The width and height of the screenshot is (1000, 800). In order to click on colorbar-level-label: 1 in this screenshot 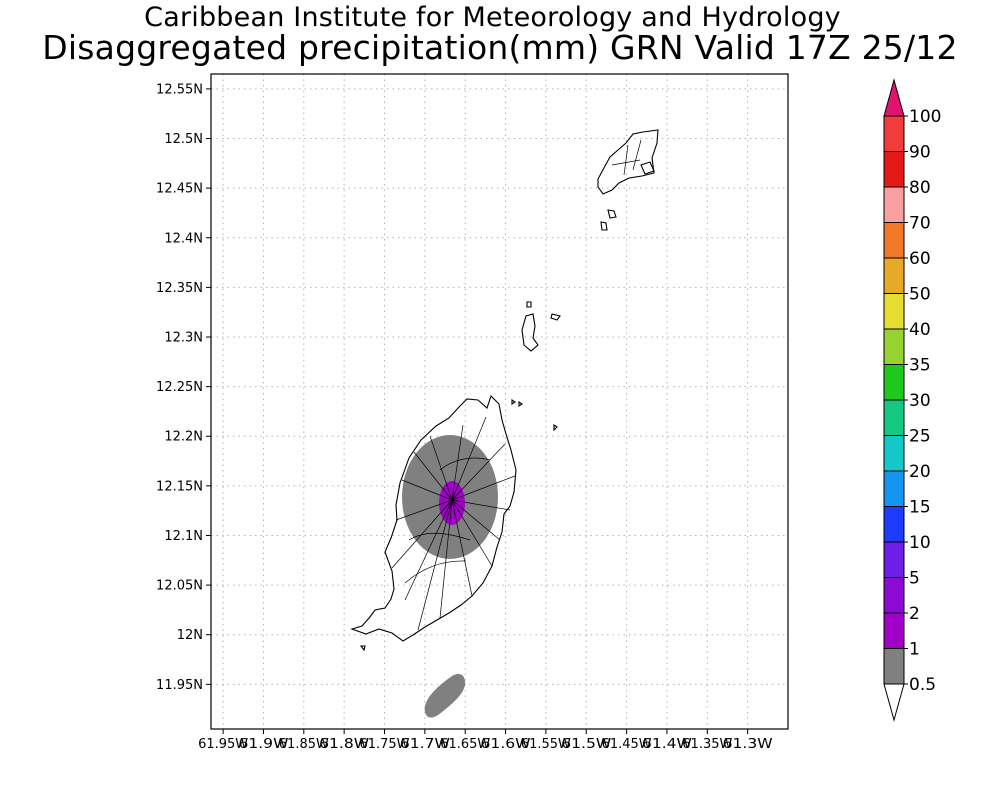, I will do `click(914, 650)`.